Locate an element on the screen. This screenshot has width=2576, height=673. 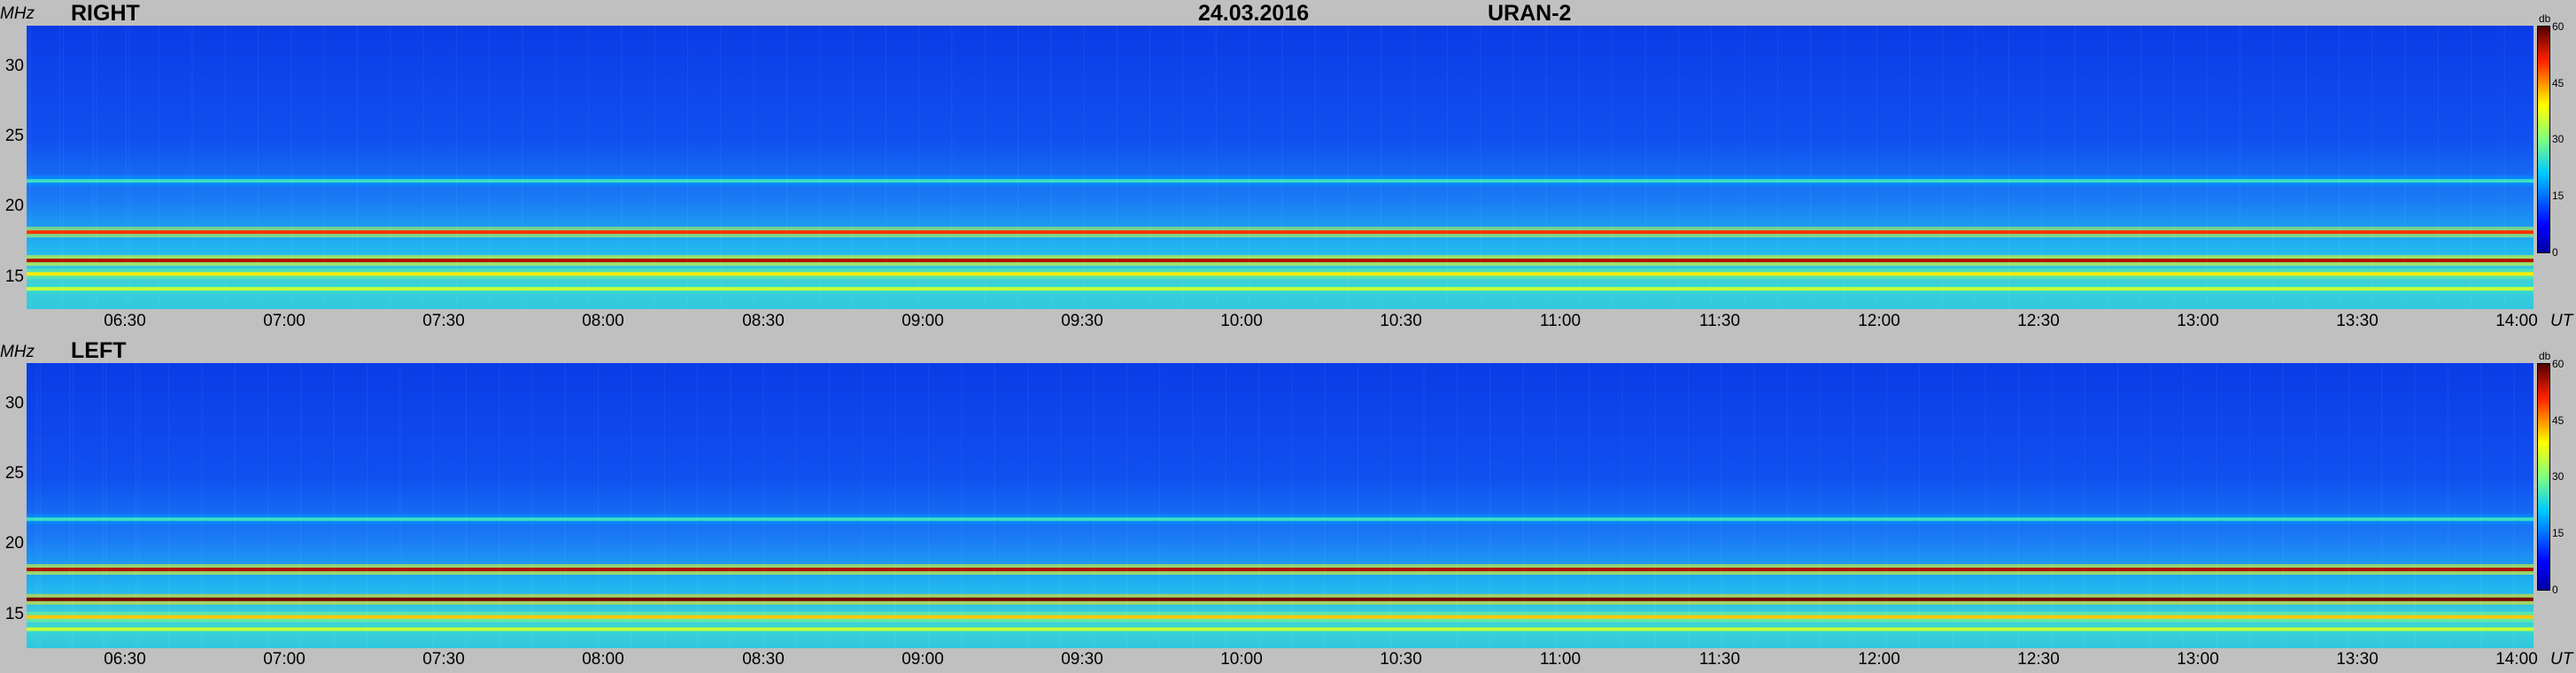
colorbar-tick-label: 45 is located at coordinates (2558, 83).